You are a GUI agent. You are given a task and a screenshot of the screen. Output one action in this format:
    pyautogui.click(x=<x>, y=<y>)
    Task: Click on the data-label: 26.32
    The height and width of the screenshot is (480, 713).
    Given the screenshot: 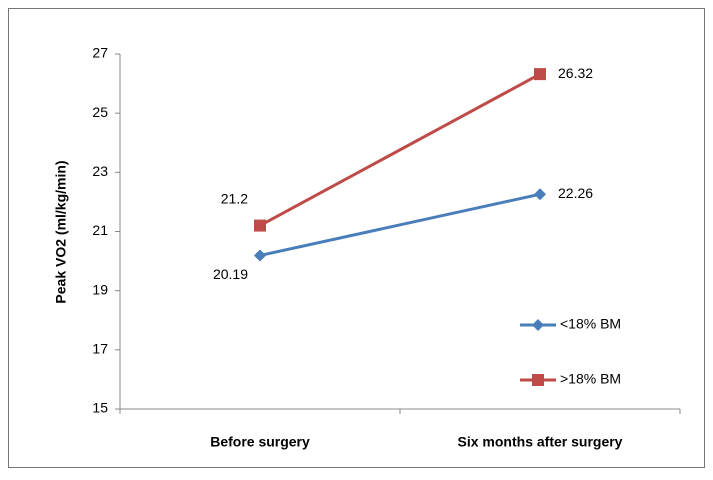 What is the action you would take?
    pyautogui.click(x=575, y=73)
    